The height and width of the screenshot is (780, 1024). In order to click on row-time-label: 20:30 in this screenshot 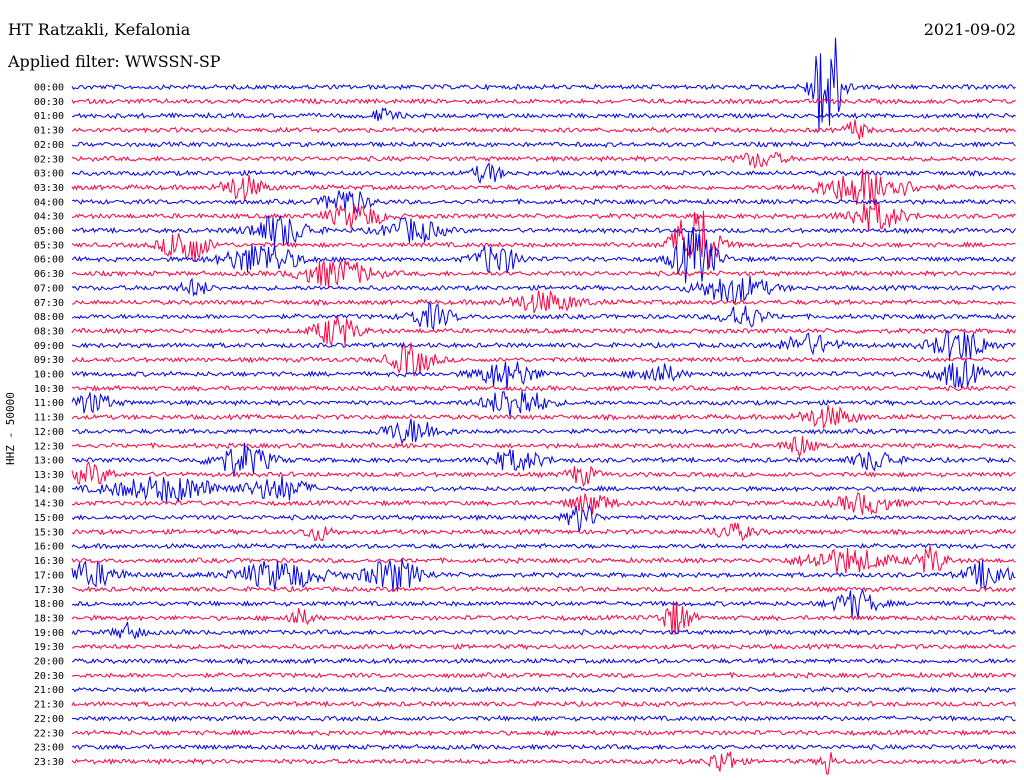, I will do `click(49, 676)`.